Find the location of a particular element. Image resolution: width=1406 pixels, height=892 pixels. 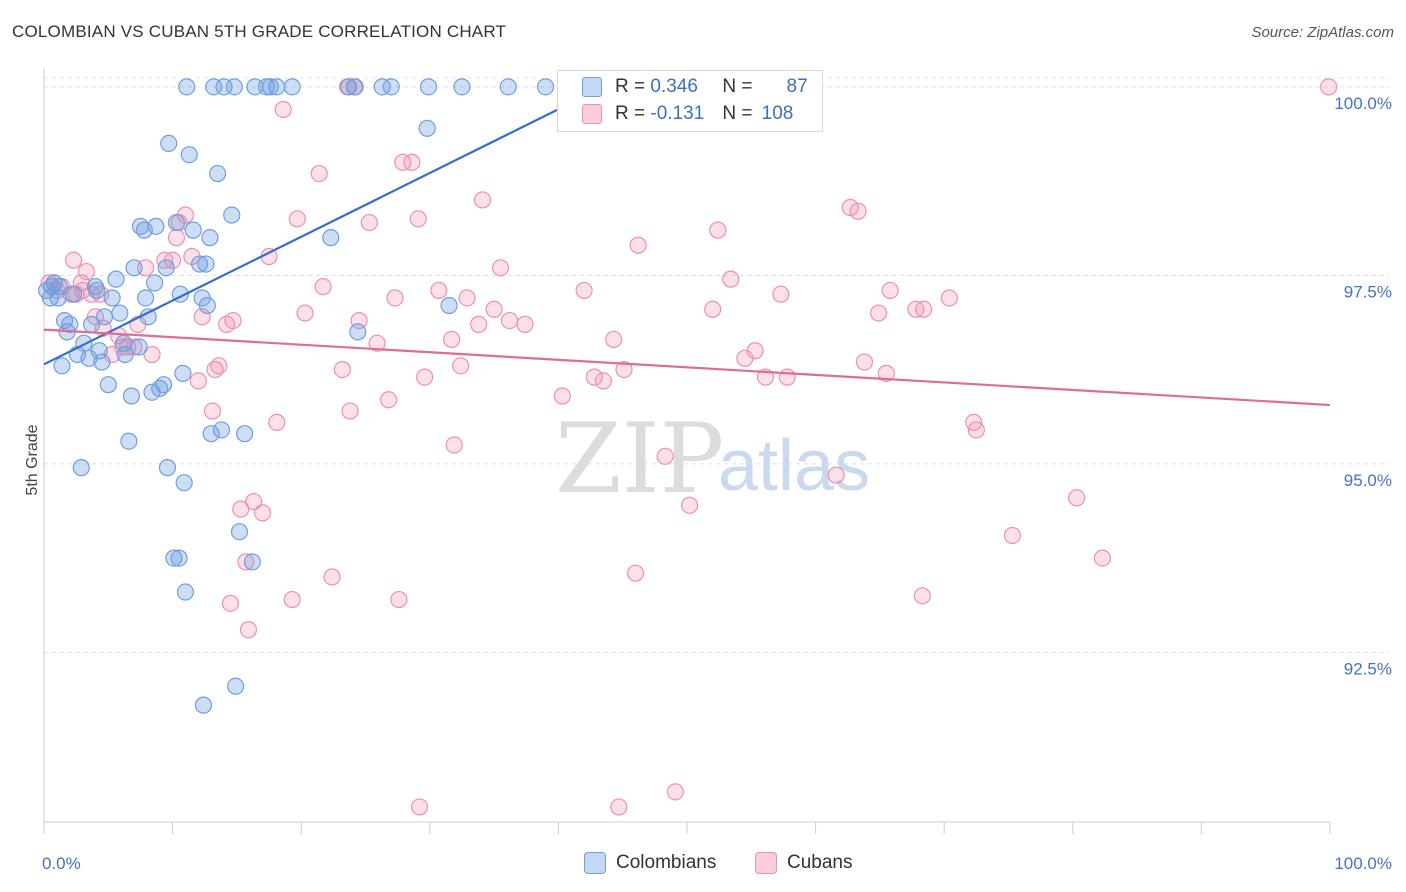

x-tick-label: 0.0% is located at coordinates (61, 863).